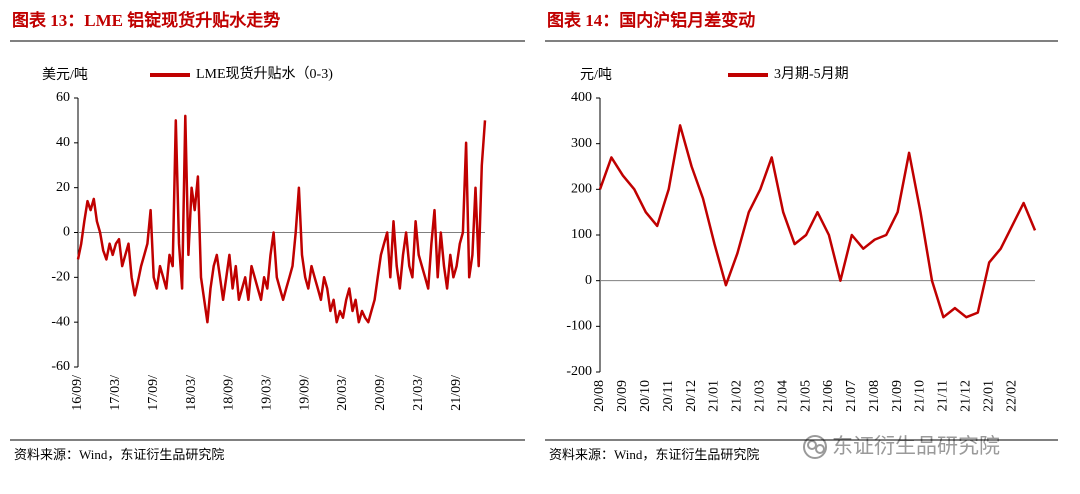 This screenshot has height=494, width=1080. What do you see at coordinates (714, 396) in the screenshot?
I see `x-tick-label: 21/01` at bounding box center [714, 396].